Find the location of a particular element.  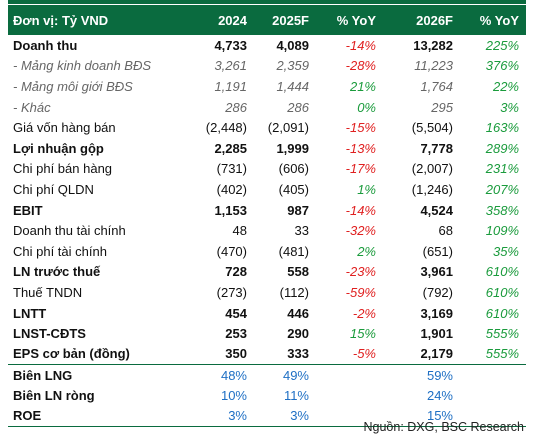

yoy-2026: 207% is located at coordinates (502, 189).